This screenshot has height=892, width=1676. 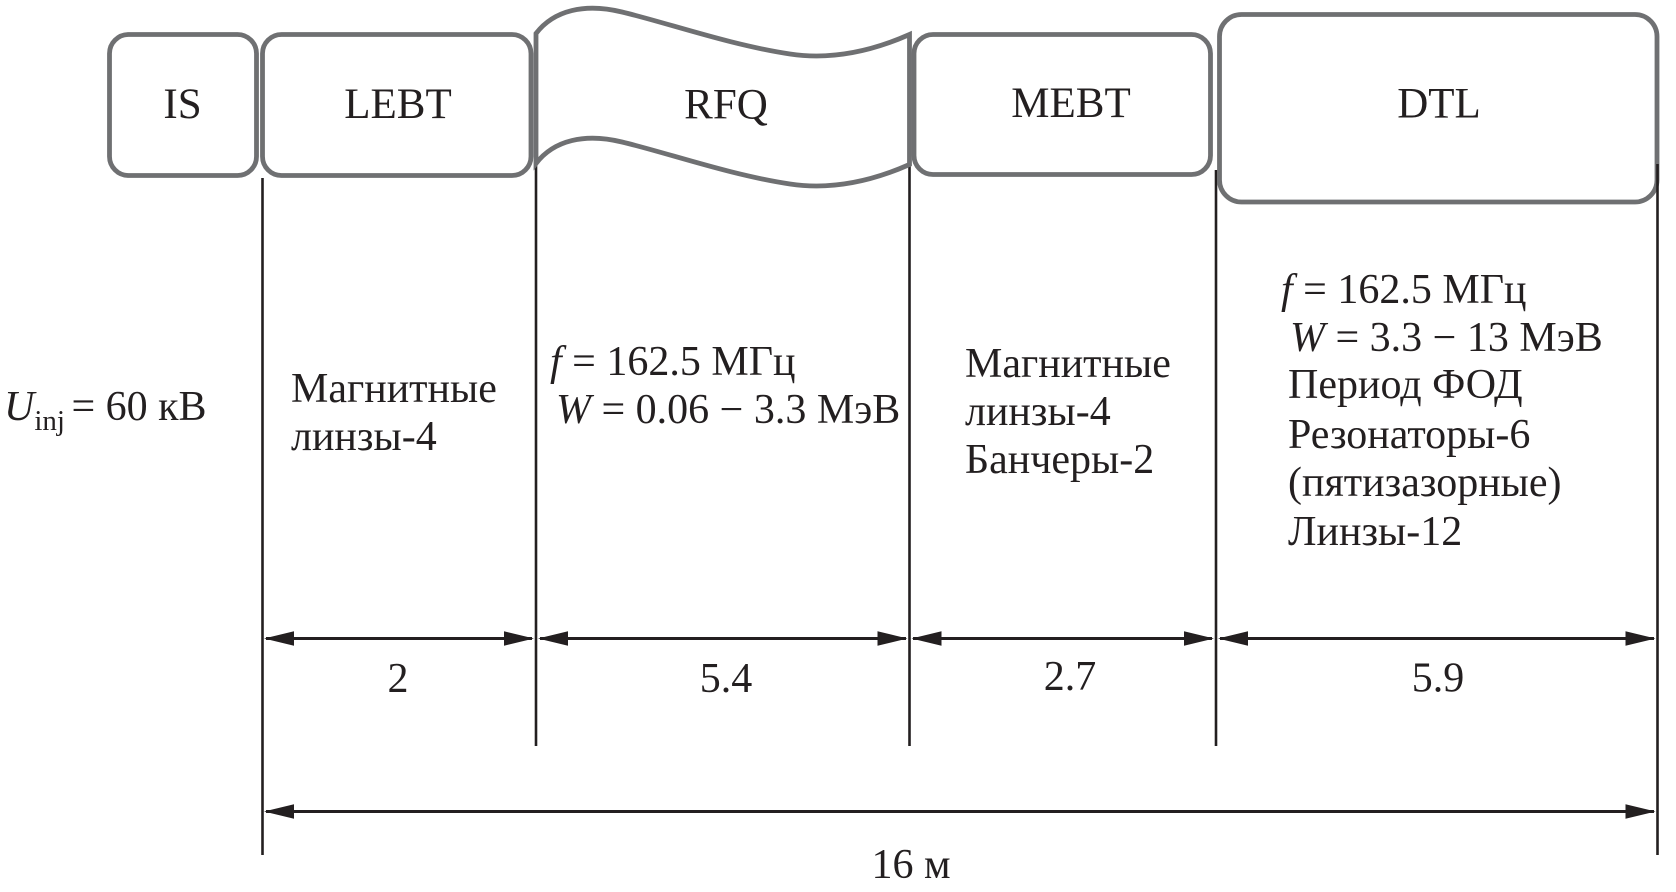 What do you see at coordinates (728, 410) in the screenshot?
I see `svg-text: W = 0.06 − 3.3 МэВ` at bounding box center [728, 410].